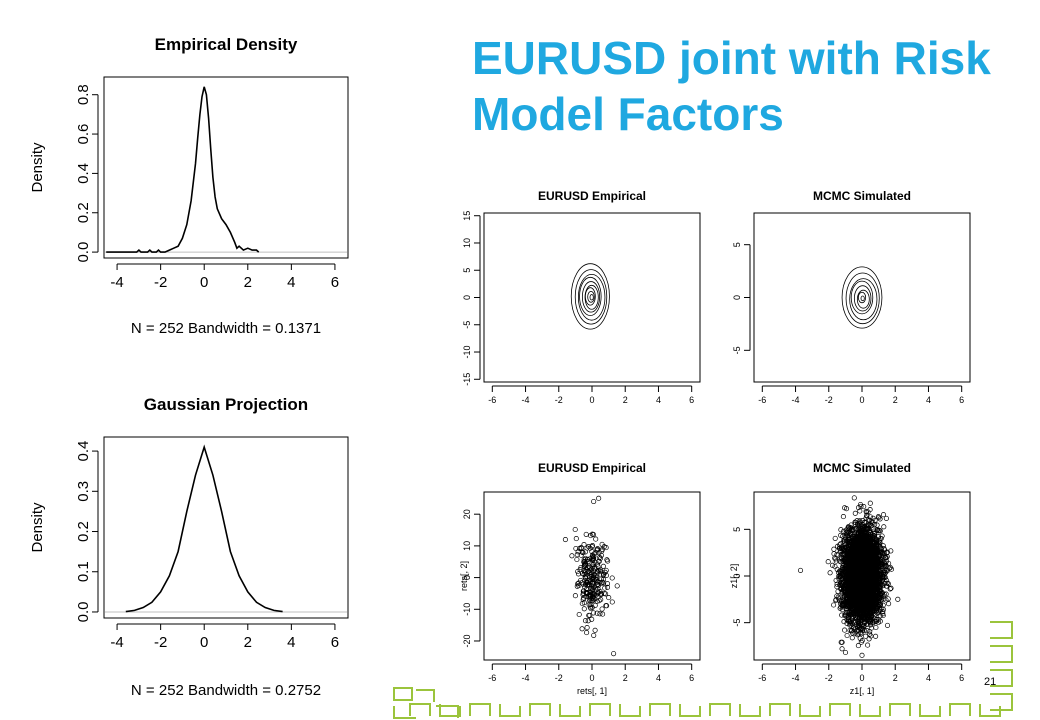 This screenshot has width=1040, height=720. Describe the element at coordinates (928, 678) in the screenshot. I see `x-tick-label: 4` at that location.